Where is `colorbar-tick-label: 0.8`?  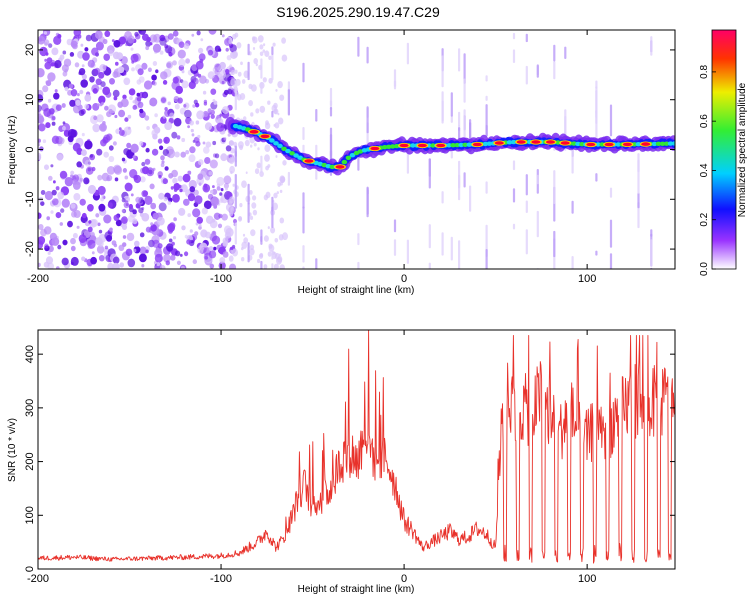
colorbar-tick-label: 0.8 is located at coordinates (704, 71).